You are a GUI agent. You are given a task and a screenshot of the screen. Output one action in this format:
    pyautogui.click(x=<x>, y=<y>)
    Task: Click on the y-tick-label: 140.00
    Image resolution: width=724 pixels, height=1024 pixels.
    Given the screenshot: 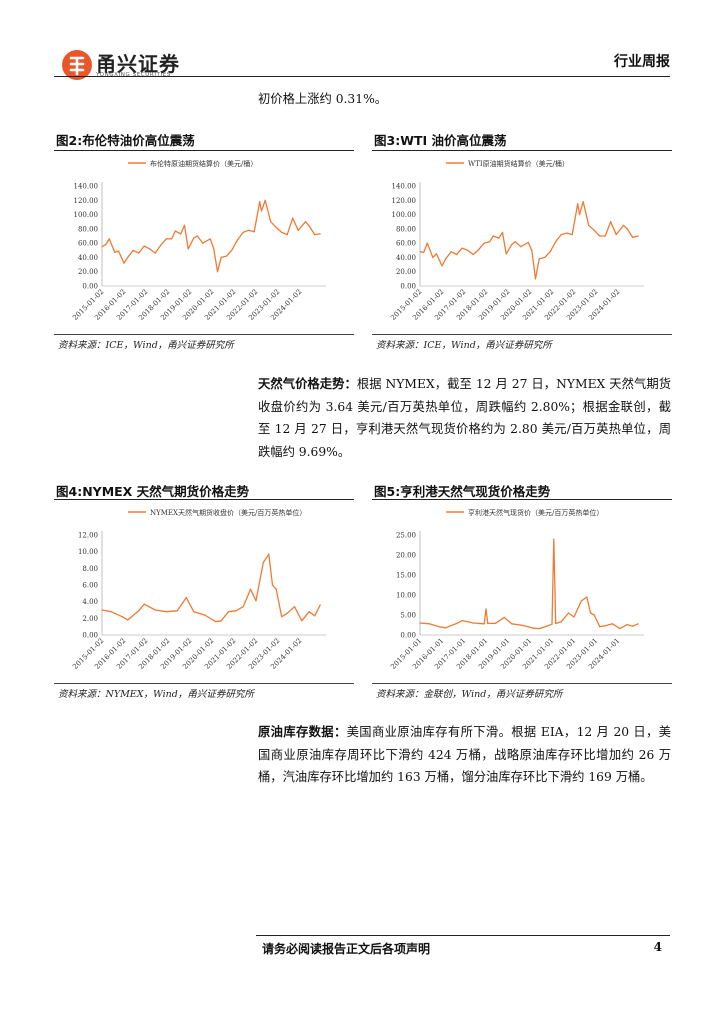 What is the action you would take?
    pyautogui.click(x=86, y=187)
    